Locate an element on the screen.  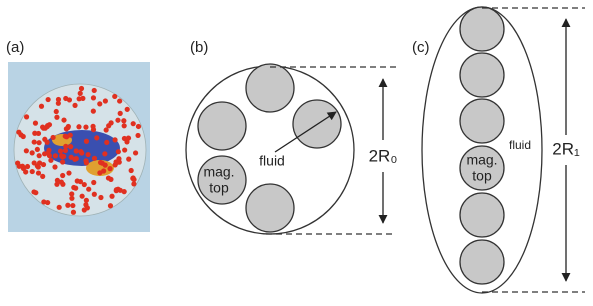
magnetic-particle is located at coordinates (482, 168).